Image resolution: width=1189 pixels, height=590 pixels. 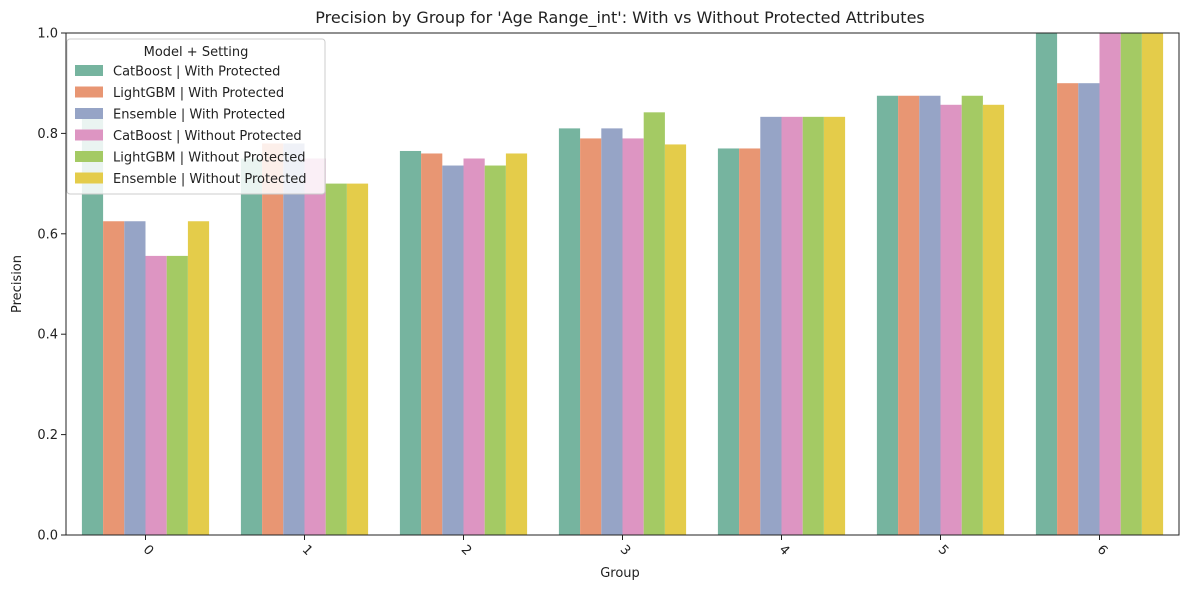 I want to click on bar-group6-series2, so click(x=1089, y=309).